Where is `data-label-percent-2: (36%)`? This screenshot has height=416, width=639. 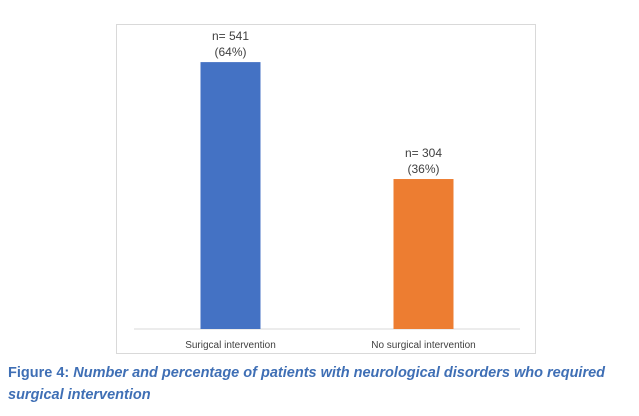 data-label-percent-2: (36%) is located at coordinates (423, 169).